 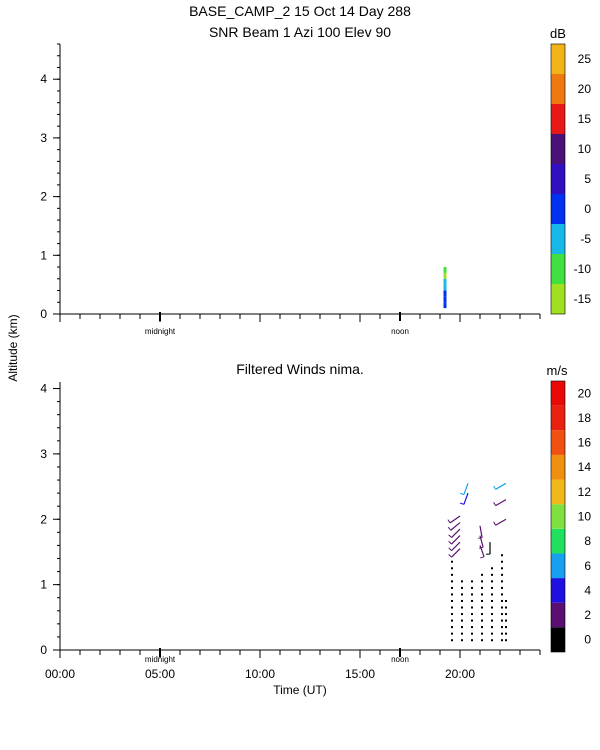 I want to click on snr-colorbar-label: 10, so click(x=585, y=149).